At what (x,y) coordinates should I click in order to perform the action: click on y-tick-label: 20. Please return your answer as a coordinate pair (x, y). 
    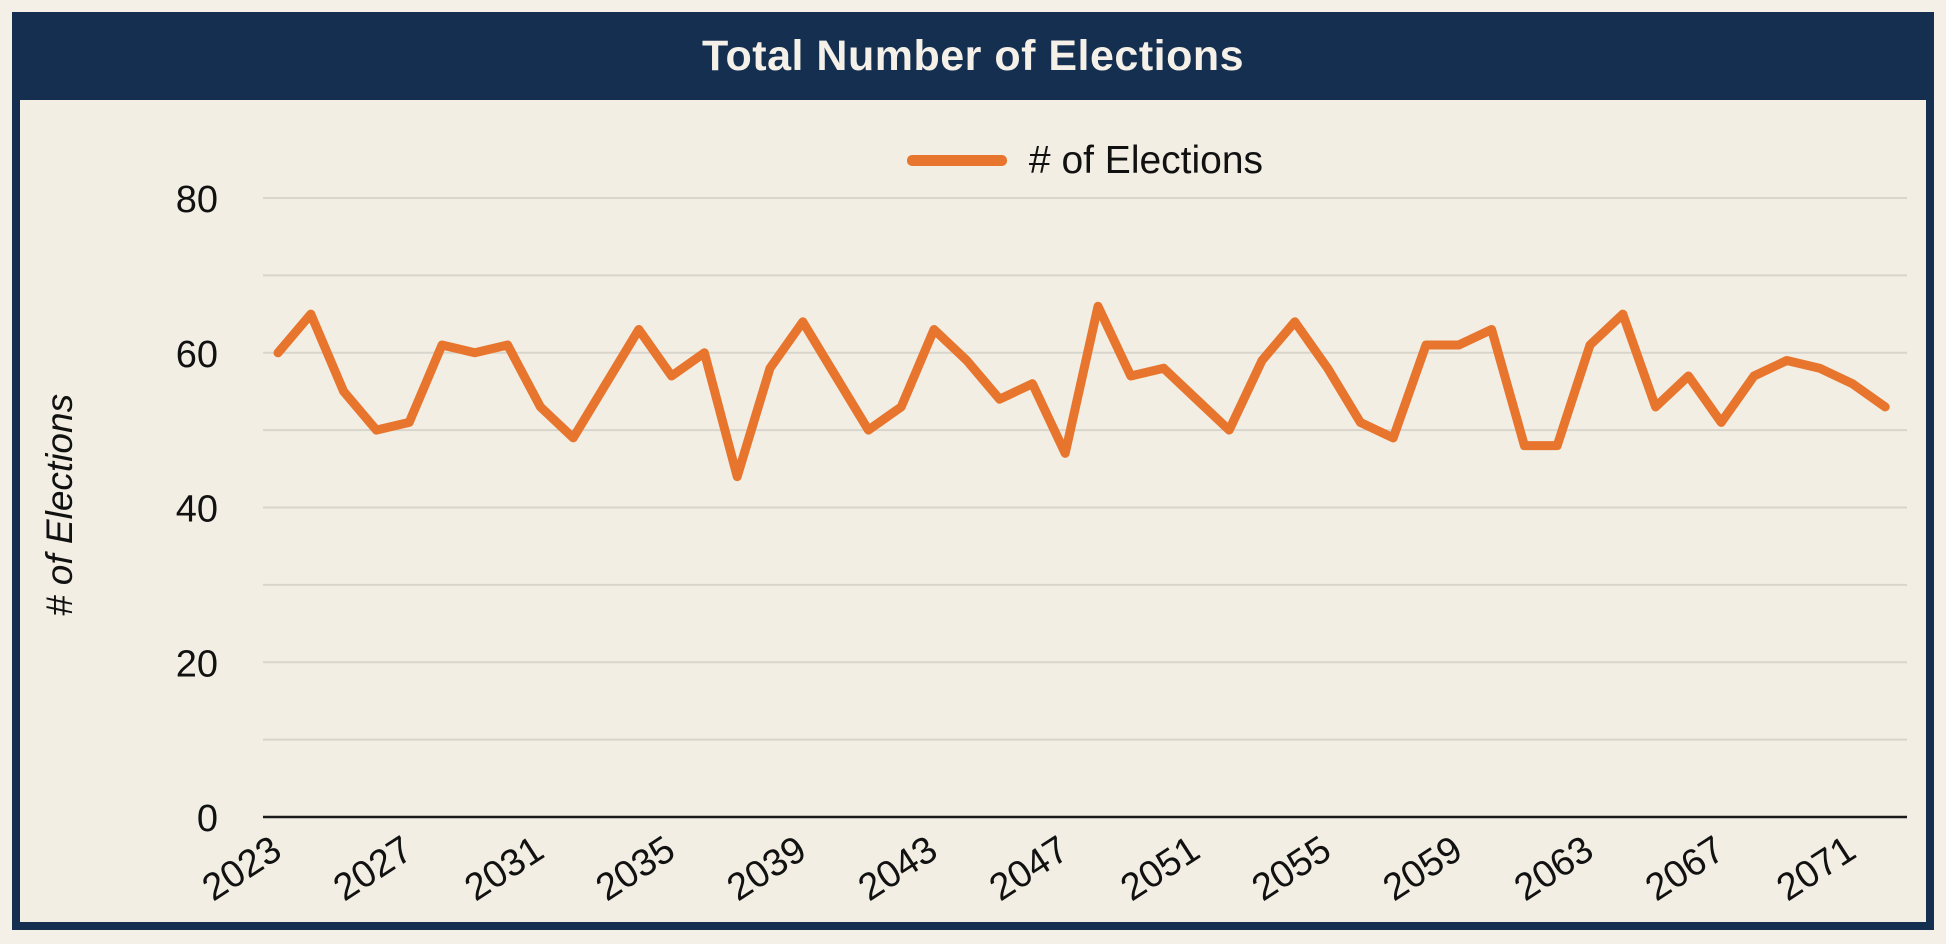
    Looking at the image, I should click on (197, 664).